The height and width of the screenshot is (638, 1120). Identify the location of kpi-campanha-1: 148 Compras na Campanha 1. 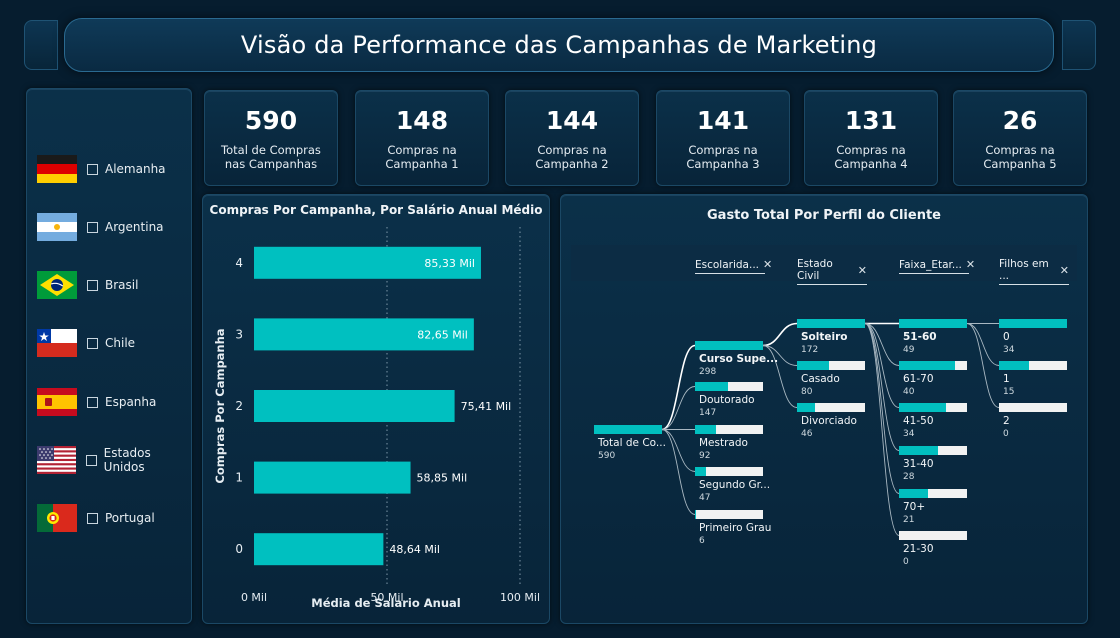
(422, 138).